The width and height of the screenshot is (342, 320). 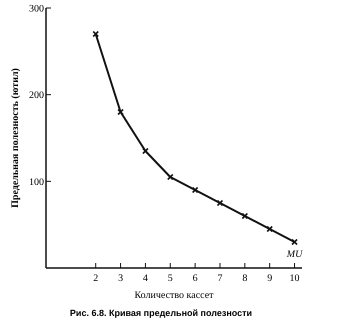 I want to click on y-tick-label: 300, so click(x=36, y=9).